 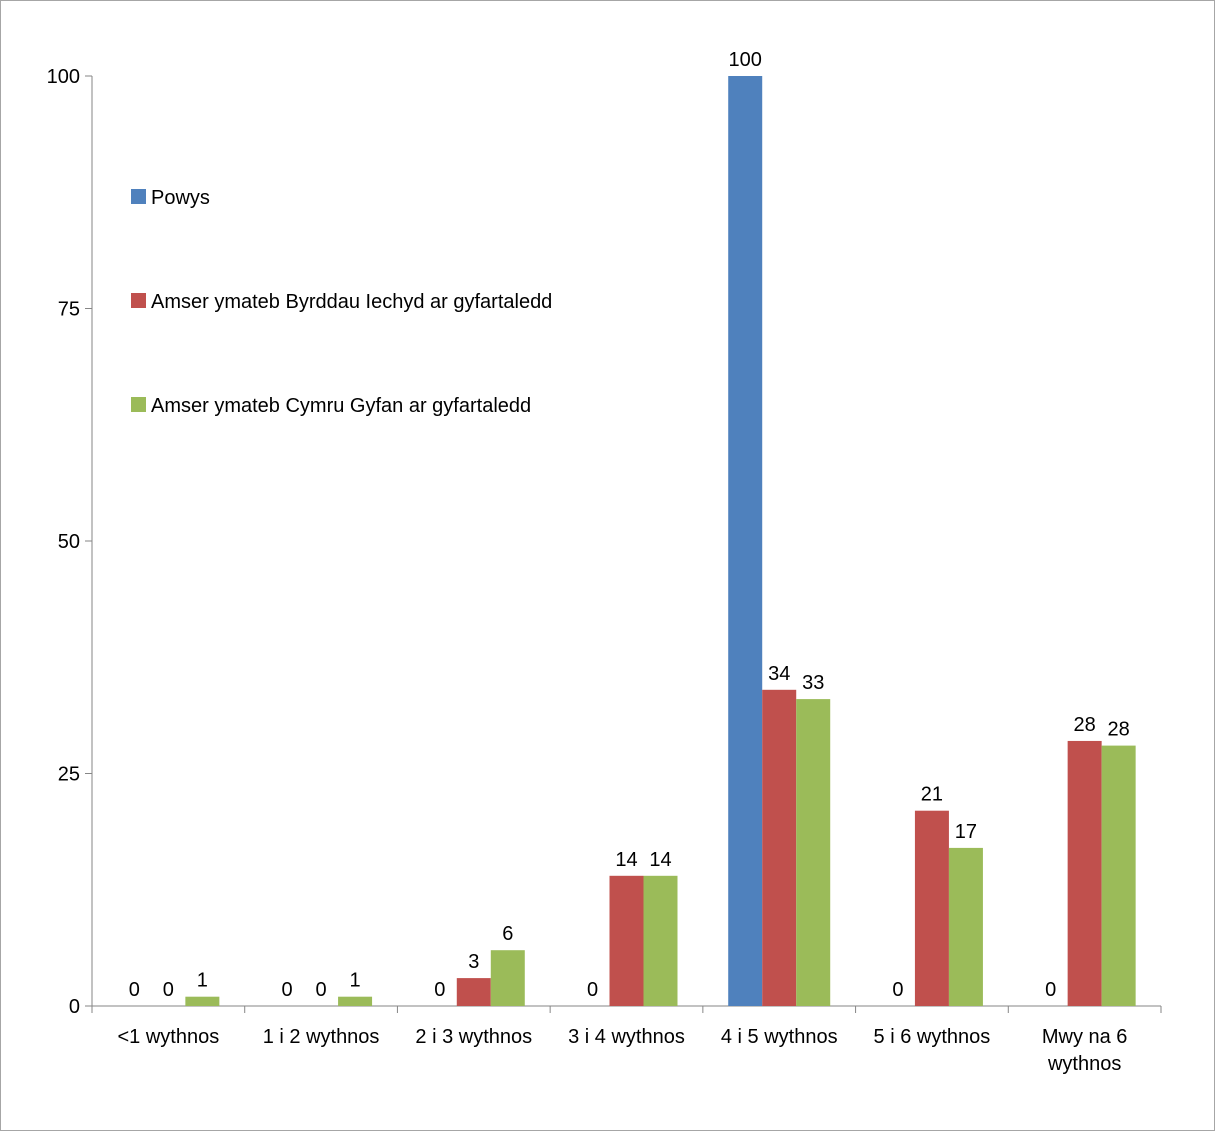 I want to click on data-label: 6, so click(x=507, y=934).